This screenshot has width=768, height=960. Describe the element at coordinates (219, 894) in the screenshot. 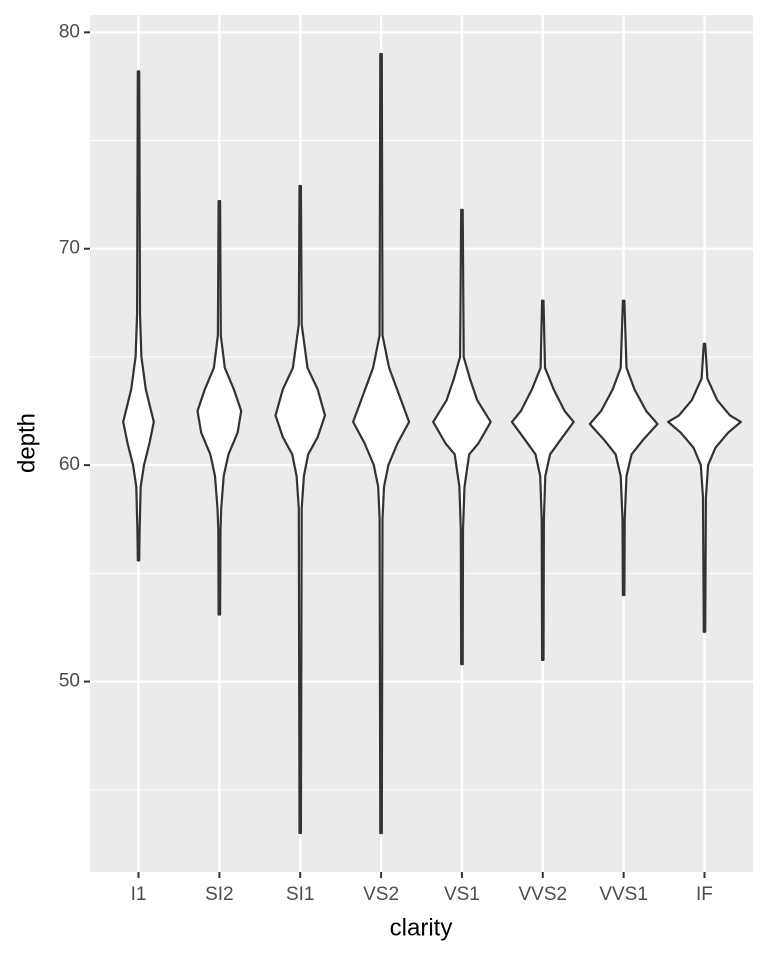

I see `x-tick-label: SI2` at that location.